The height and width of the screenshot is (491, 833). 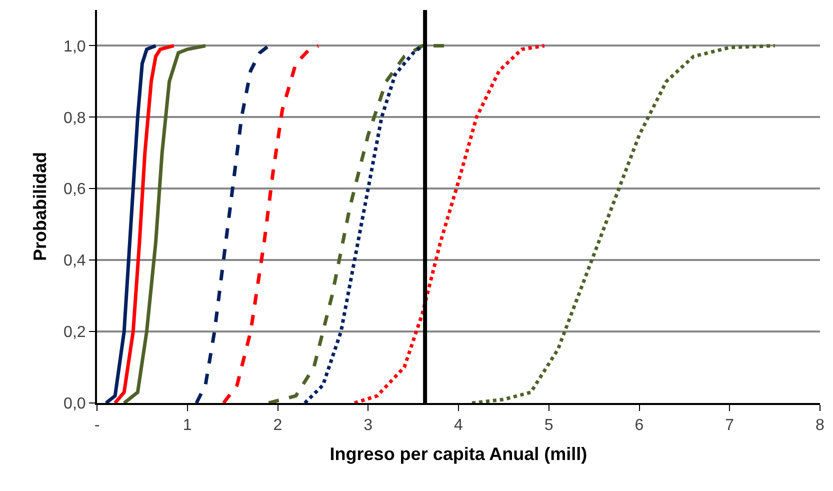 What do you see at coordinates (75, 47) in the screenshot?
I see `y-tick-label: 1,0` at bounding box center [75, 47].